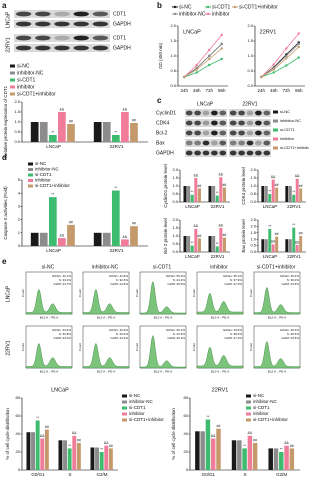 The width and height of the screenshot is (320, 500). I want to click on point, so click(273, 64).